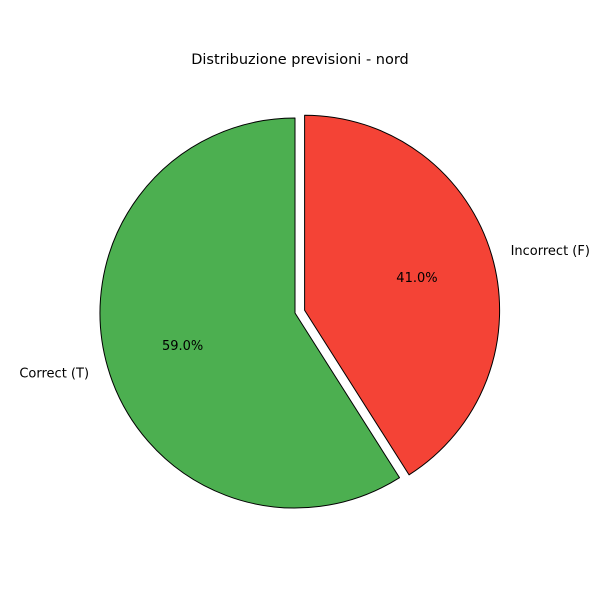 The width and height of the screenshot is (600, 600). Describe the element at coordinates (182, 346) in the screenshot. I see `pie-percent-correct-t: 59.0%` at that location.